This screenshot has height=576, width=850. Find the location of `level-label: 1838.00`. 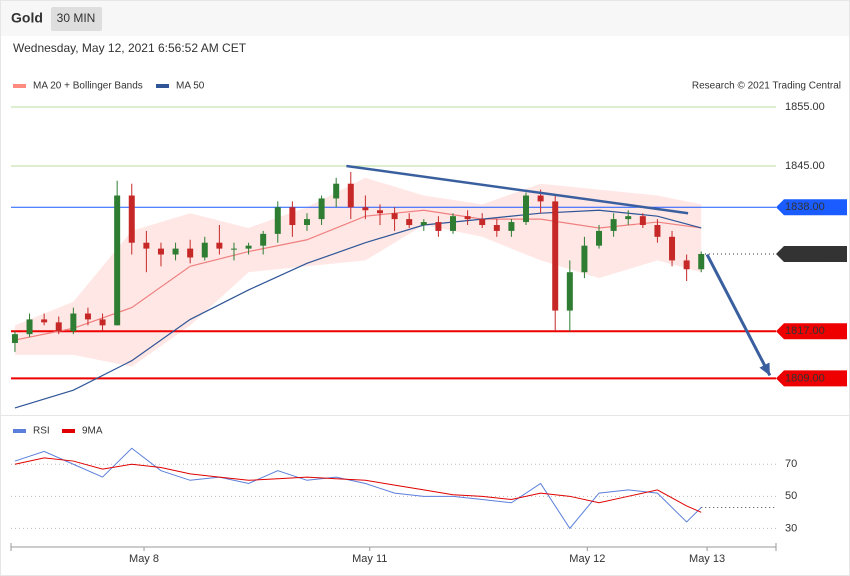

level-label: 1838.00 is located at coordinates (805, 207).